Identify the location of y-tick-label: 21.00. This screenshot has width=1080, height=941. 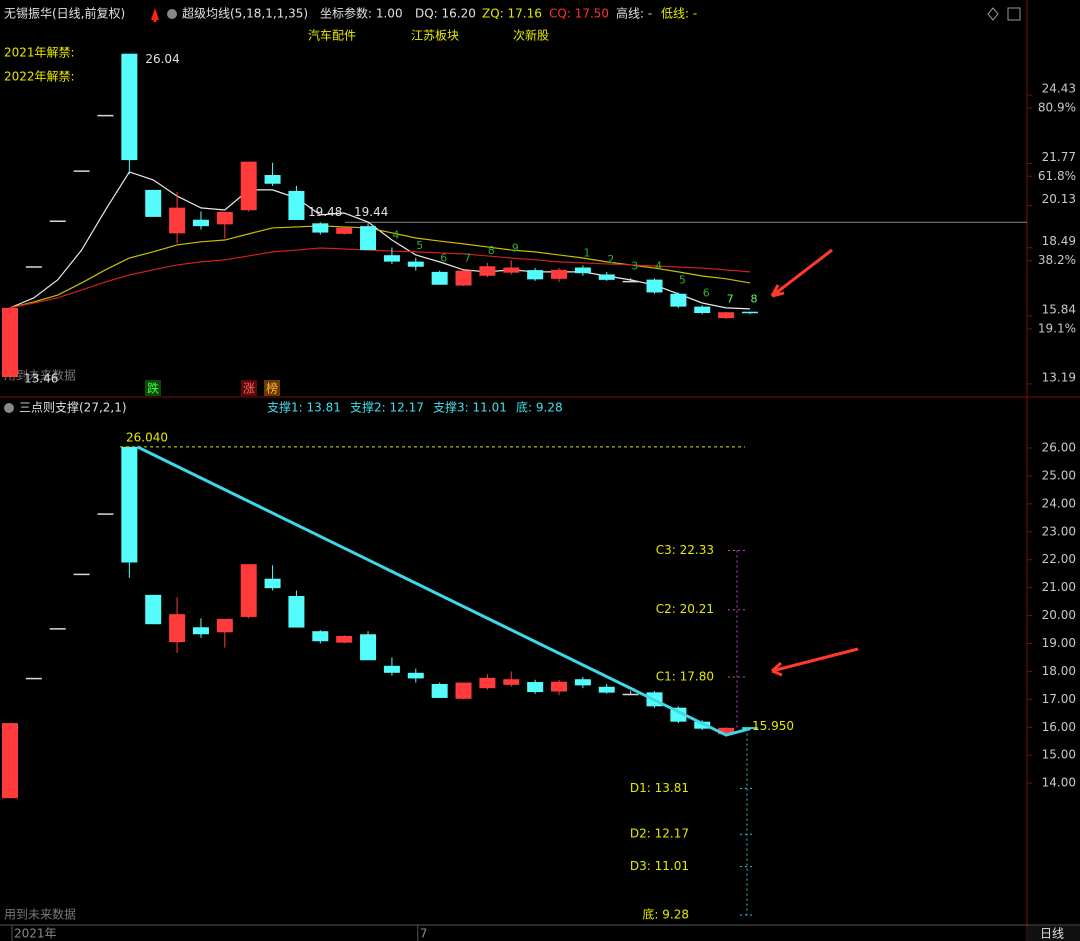
(1059, 587).